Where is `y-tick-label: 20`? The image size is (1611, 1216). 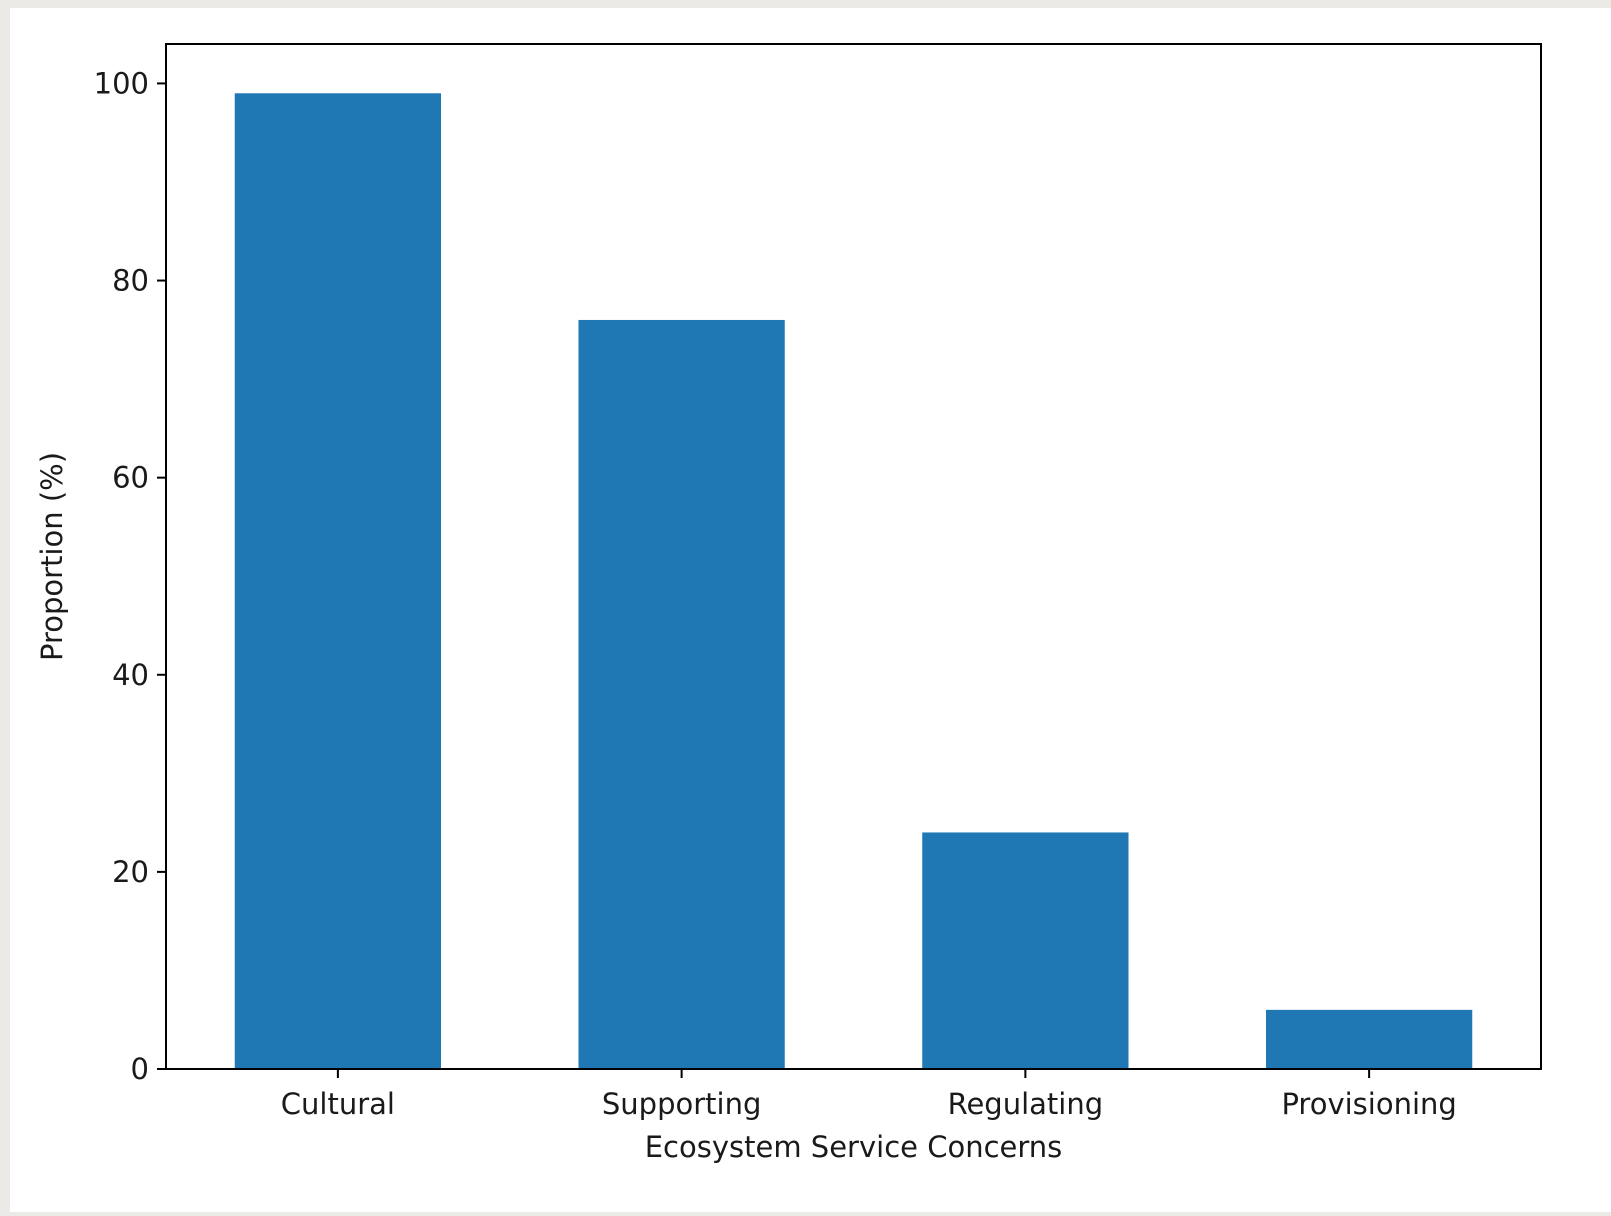 y-tick-label: 20 is located at coordinates (130, 872).